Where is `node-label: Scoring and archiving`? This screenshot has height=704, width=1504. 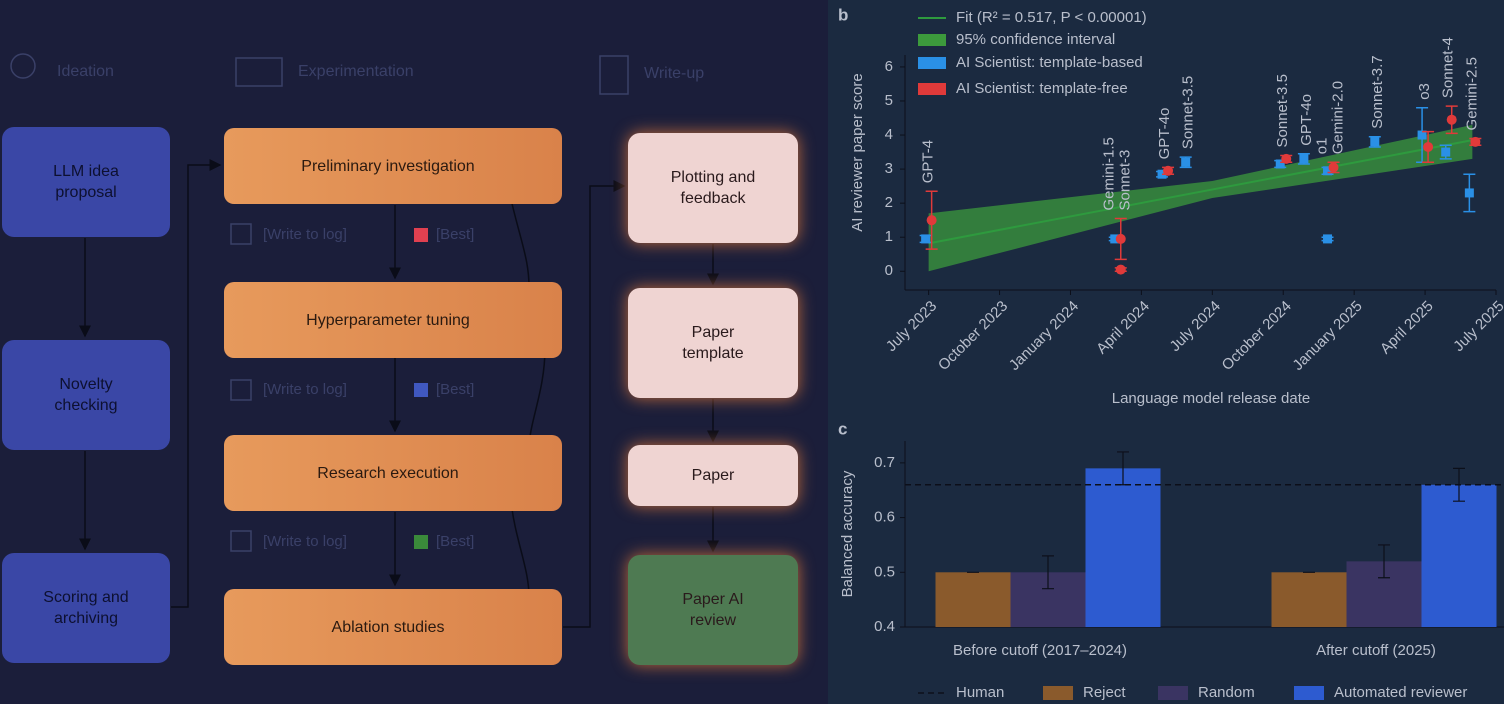 node-label: Scoring and archiving is located at coordinates (86, 608).